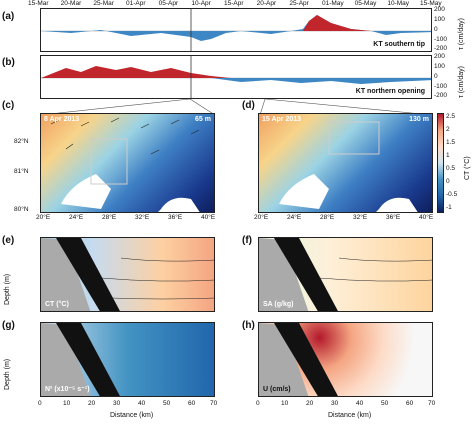  What do you see at coordinates (441, 76) in the screenshot?
I see `ts-b-yticks: 200 100 0 -100 -200` at bounding box center [441, 76].